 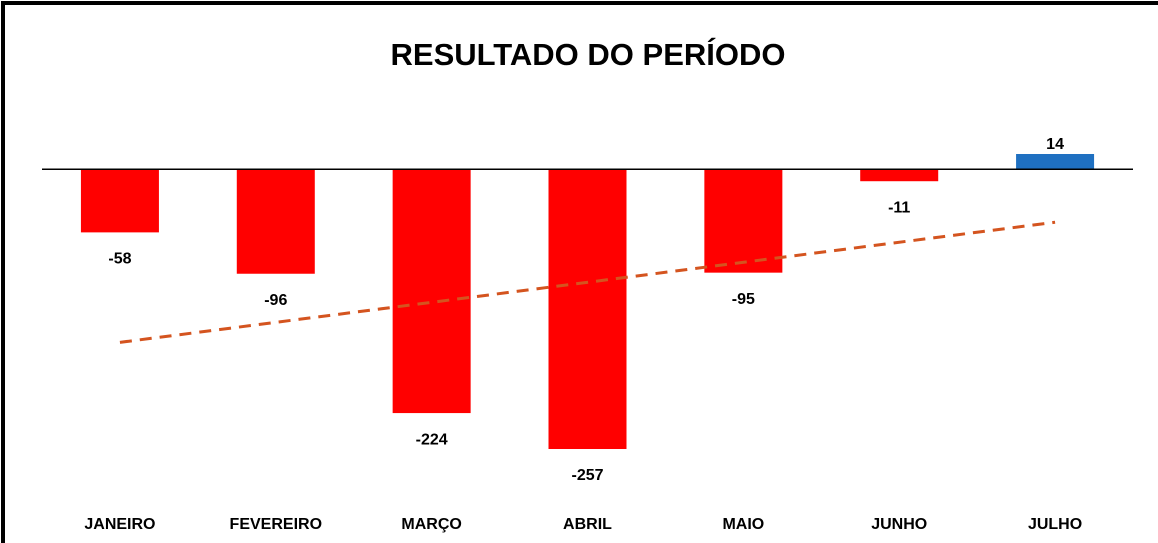 I want to click on x-tick-label: FEVEREIRO, so click(x=276, y=524).